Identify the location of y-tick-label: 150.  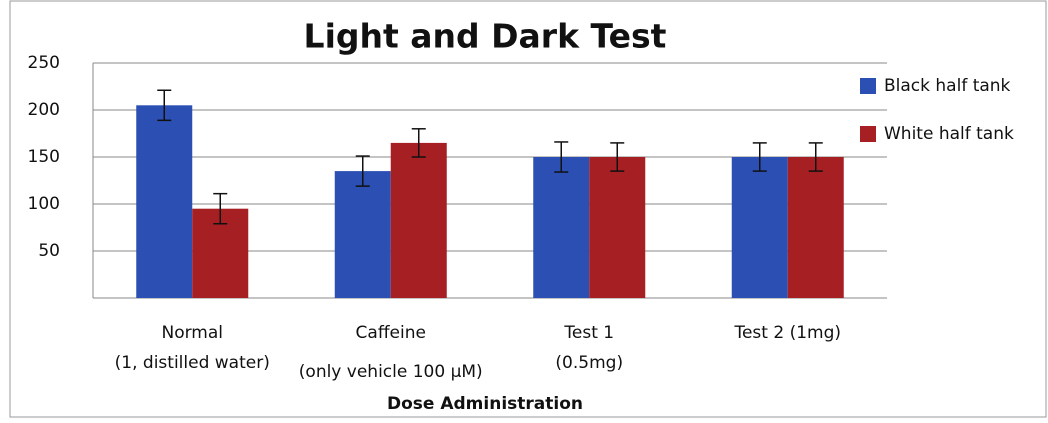
(44, 157).